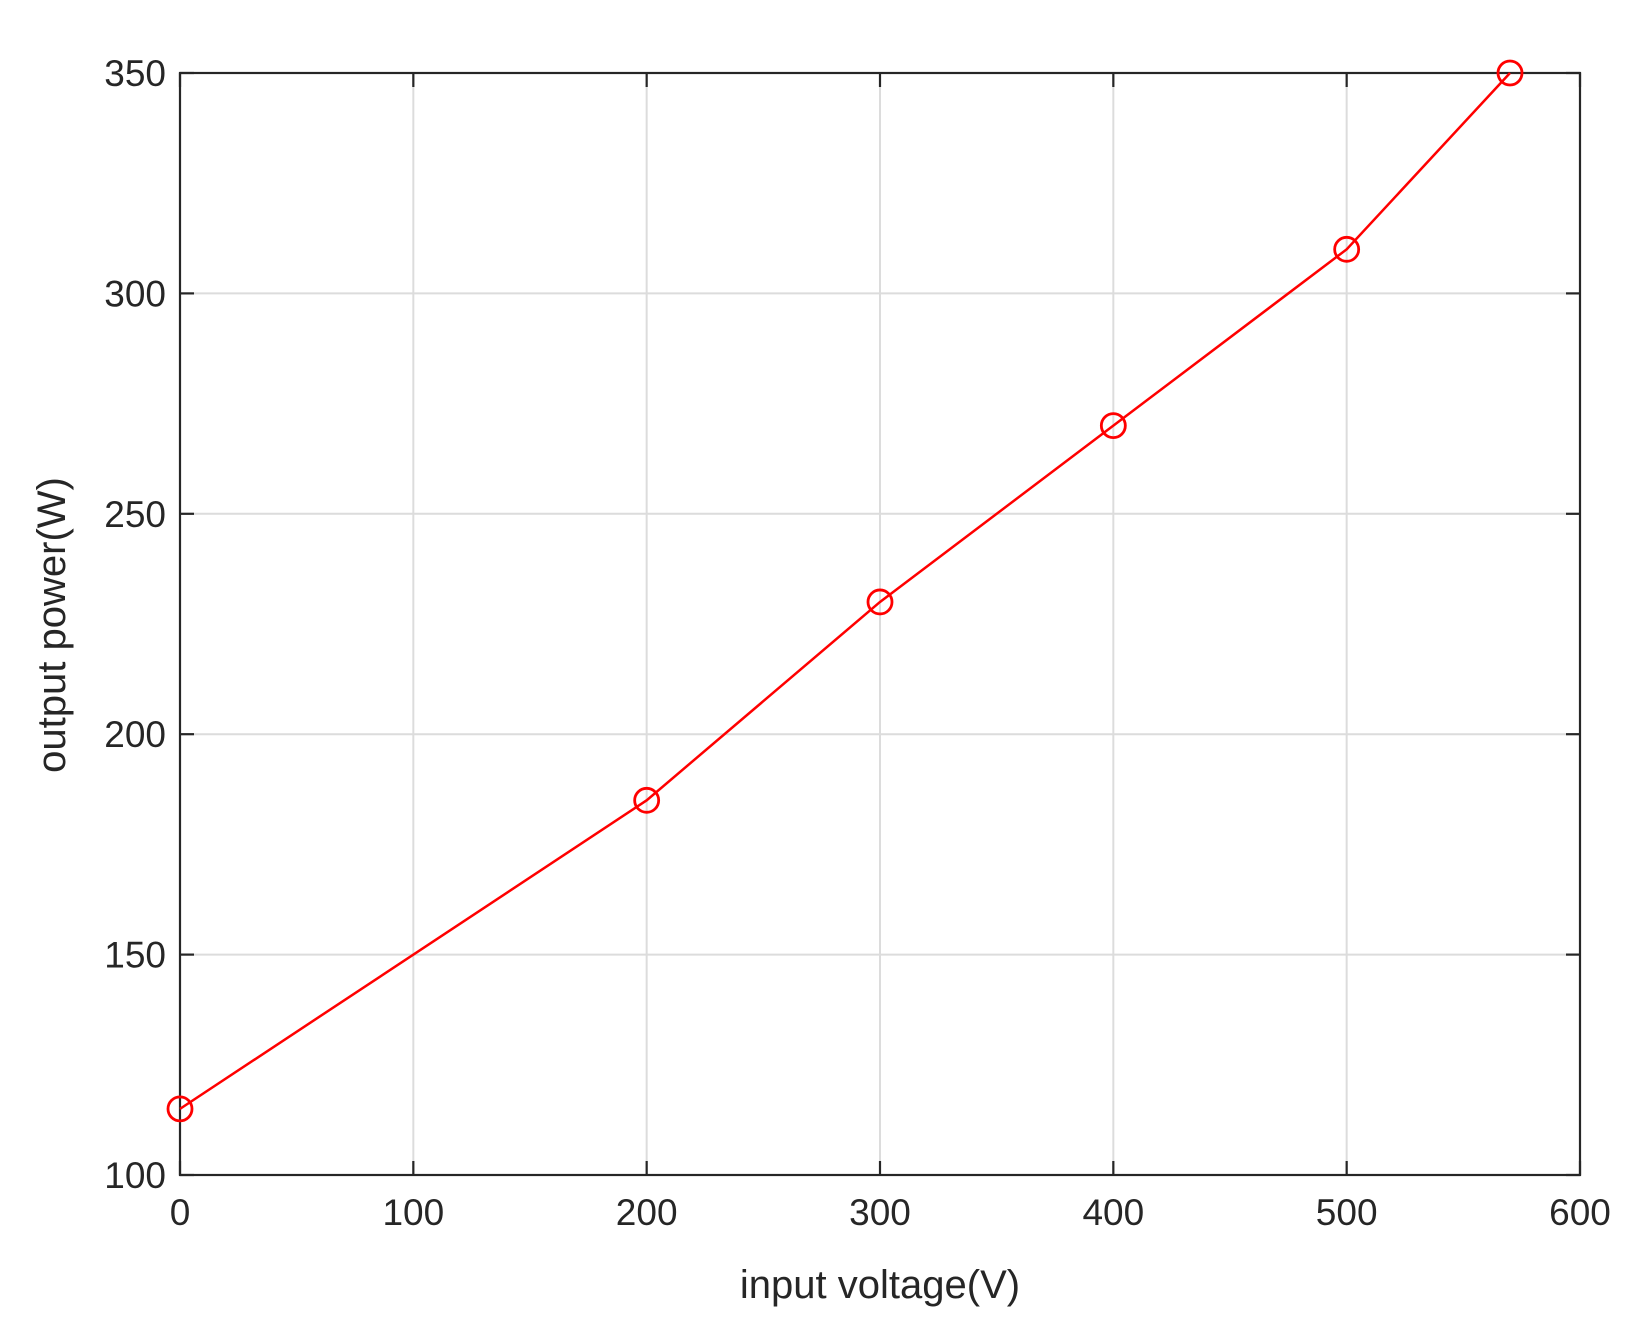  What do you see at coordinates (135, 514) in the screenshot?
I see `y-tick-label: 250` at bounding box center [135, 514].